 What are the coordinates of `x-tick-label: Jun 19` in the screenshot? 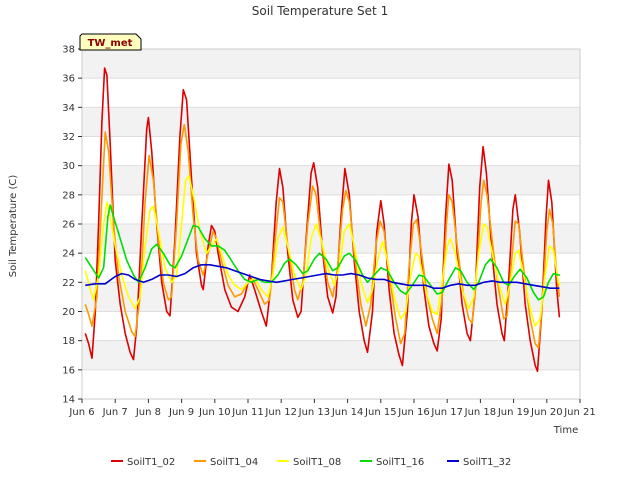 It's located at (513, 412).